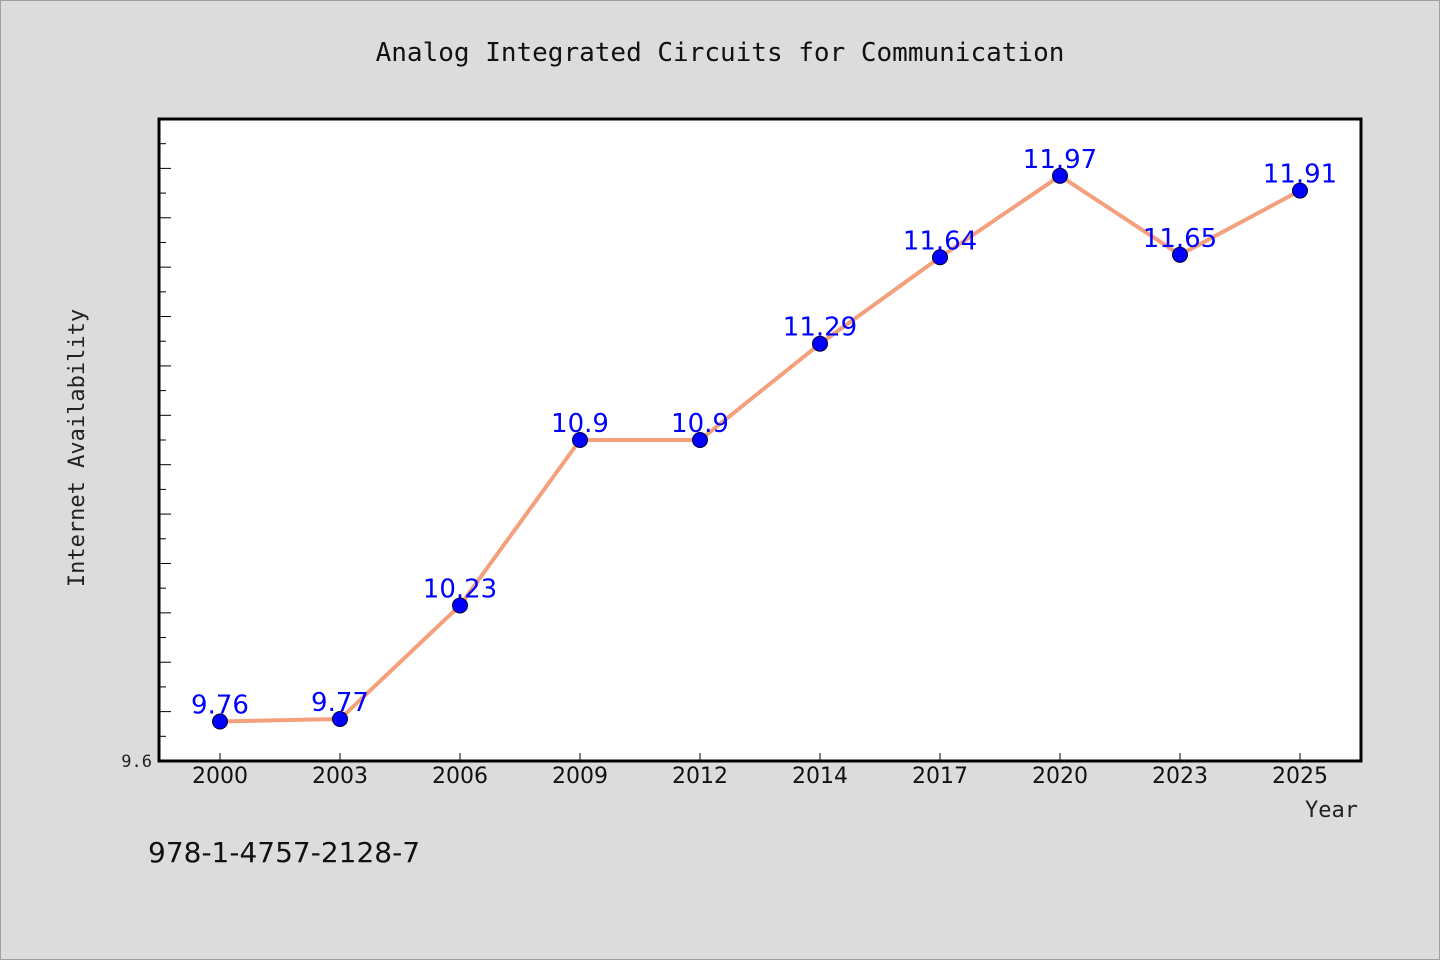 The image size is (1440, 960). What do you see at coordinates (284, 852) in the screenshot?
I see `isbn-text: 978-1-4757-2128-7` at bounding box center [284, 852].